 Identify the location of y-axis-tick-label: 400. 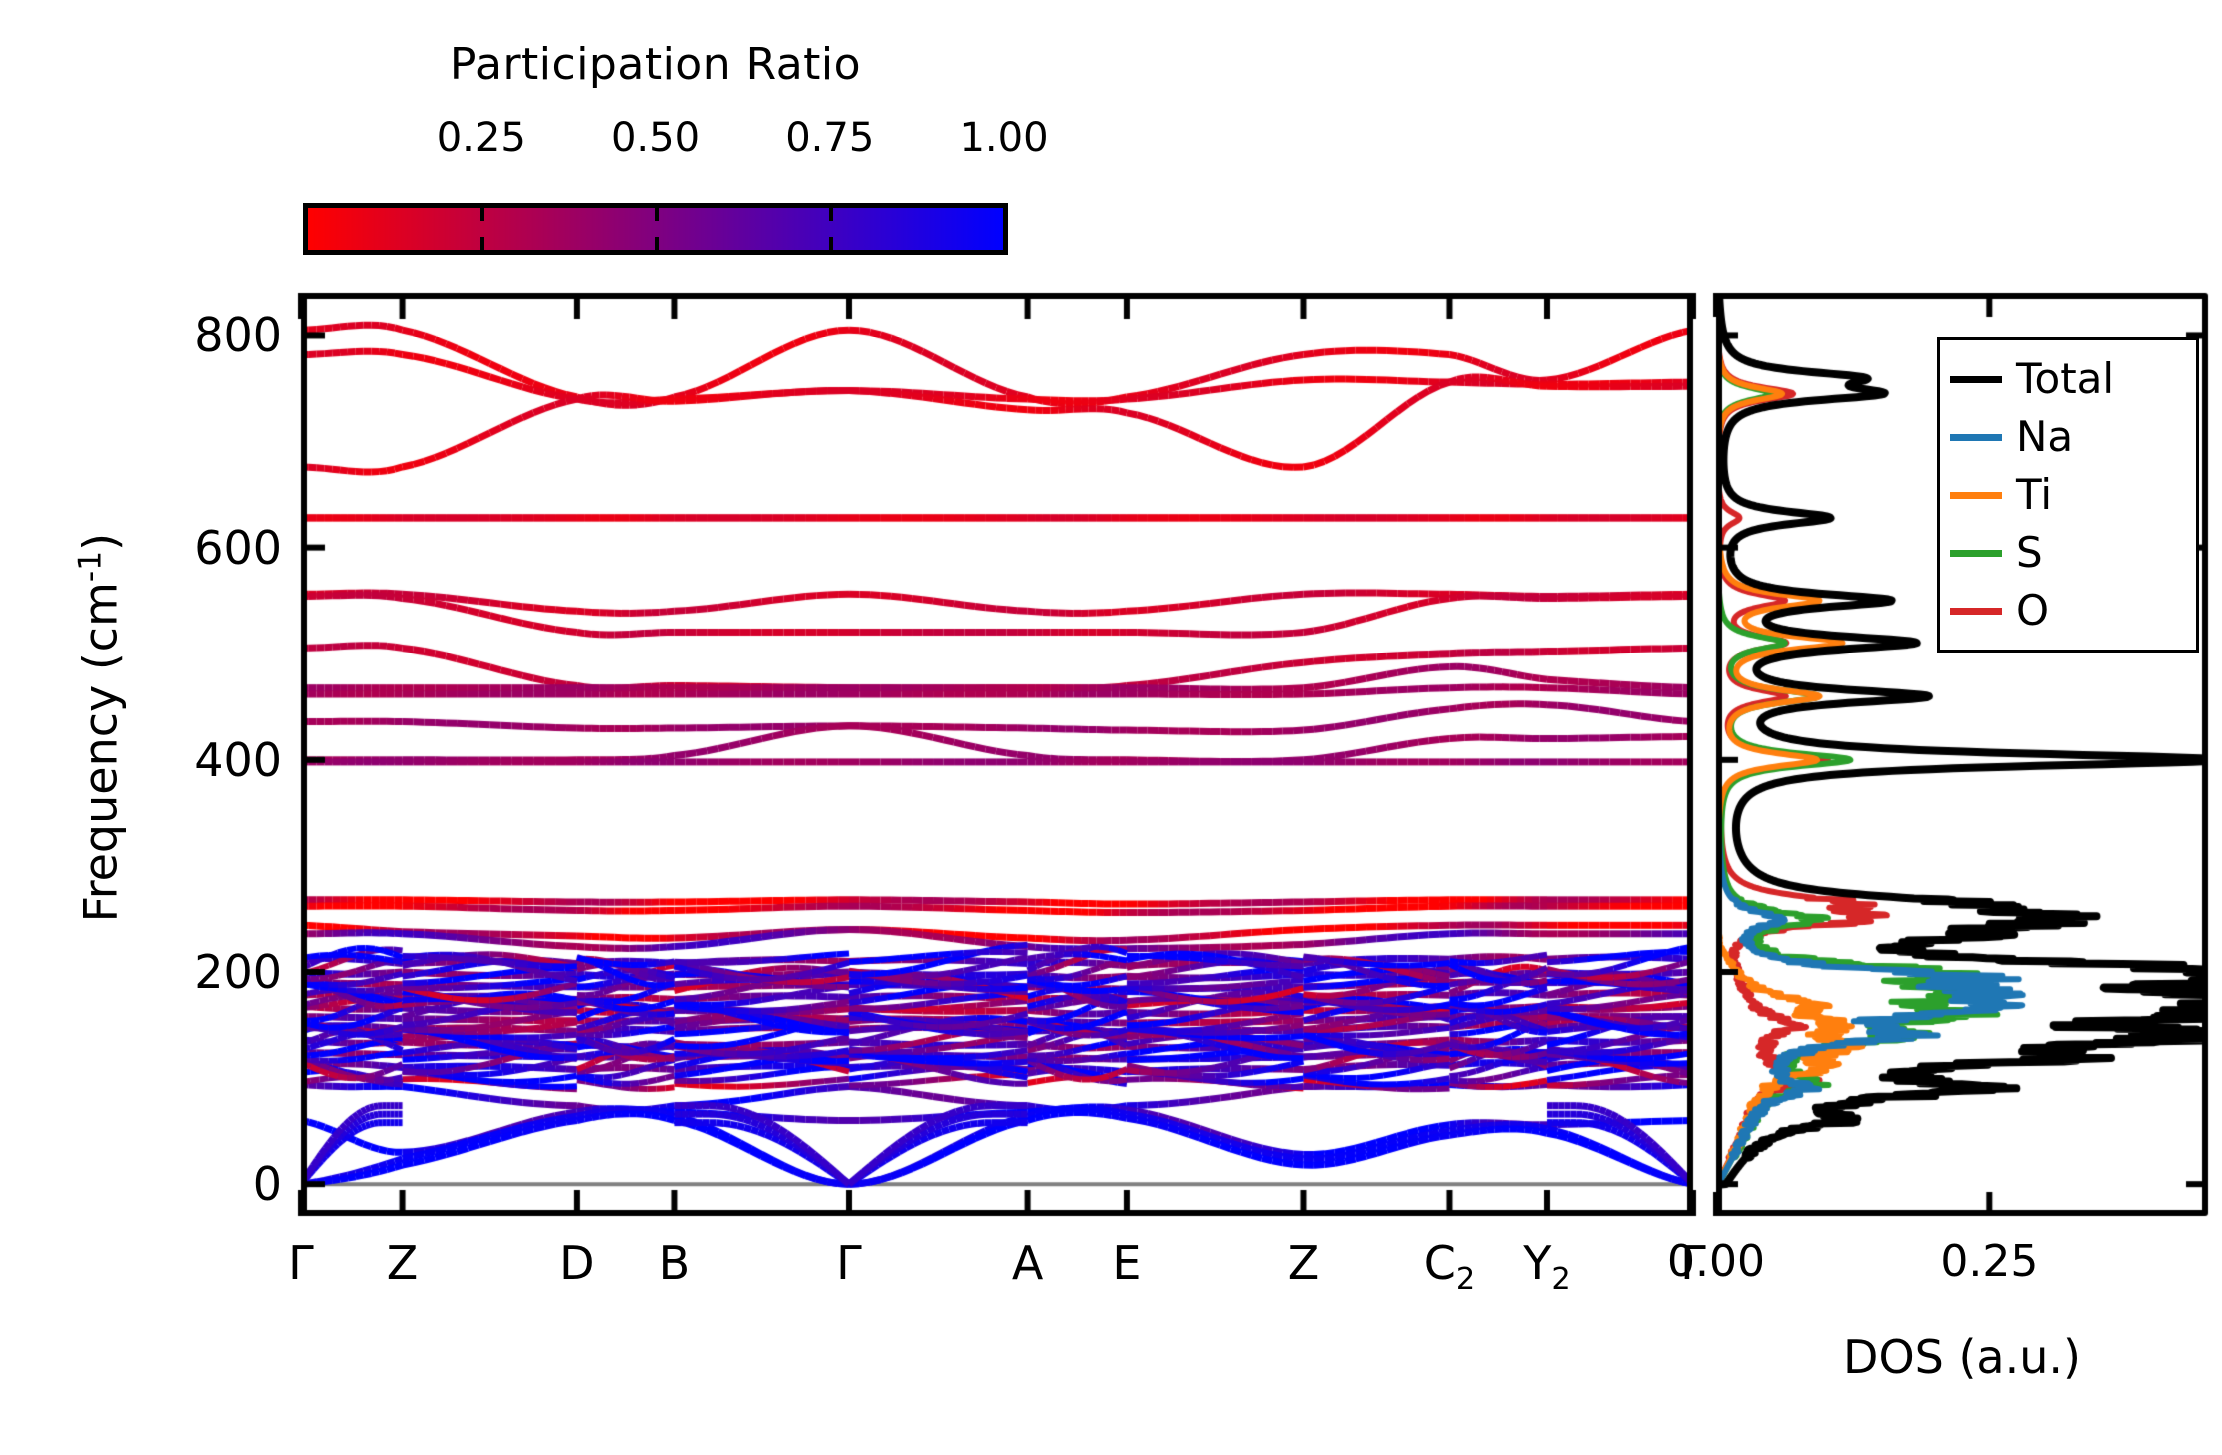
(238, 759).